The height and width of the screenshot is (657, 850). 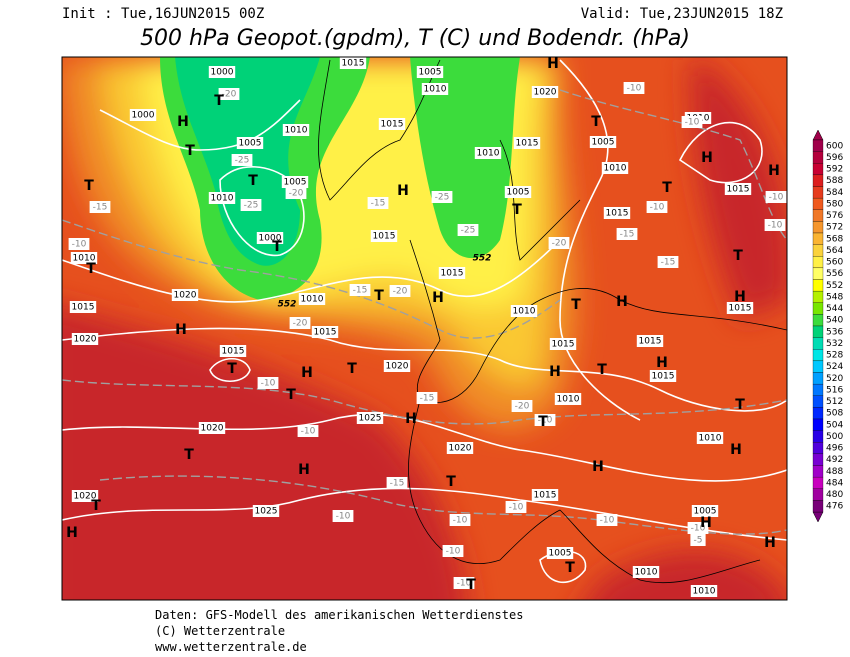 I want to click on footer-copyright: (C) Wetterzentrale, so click(x=220, y=631).